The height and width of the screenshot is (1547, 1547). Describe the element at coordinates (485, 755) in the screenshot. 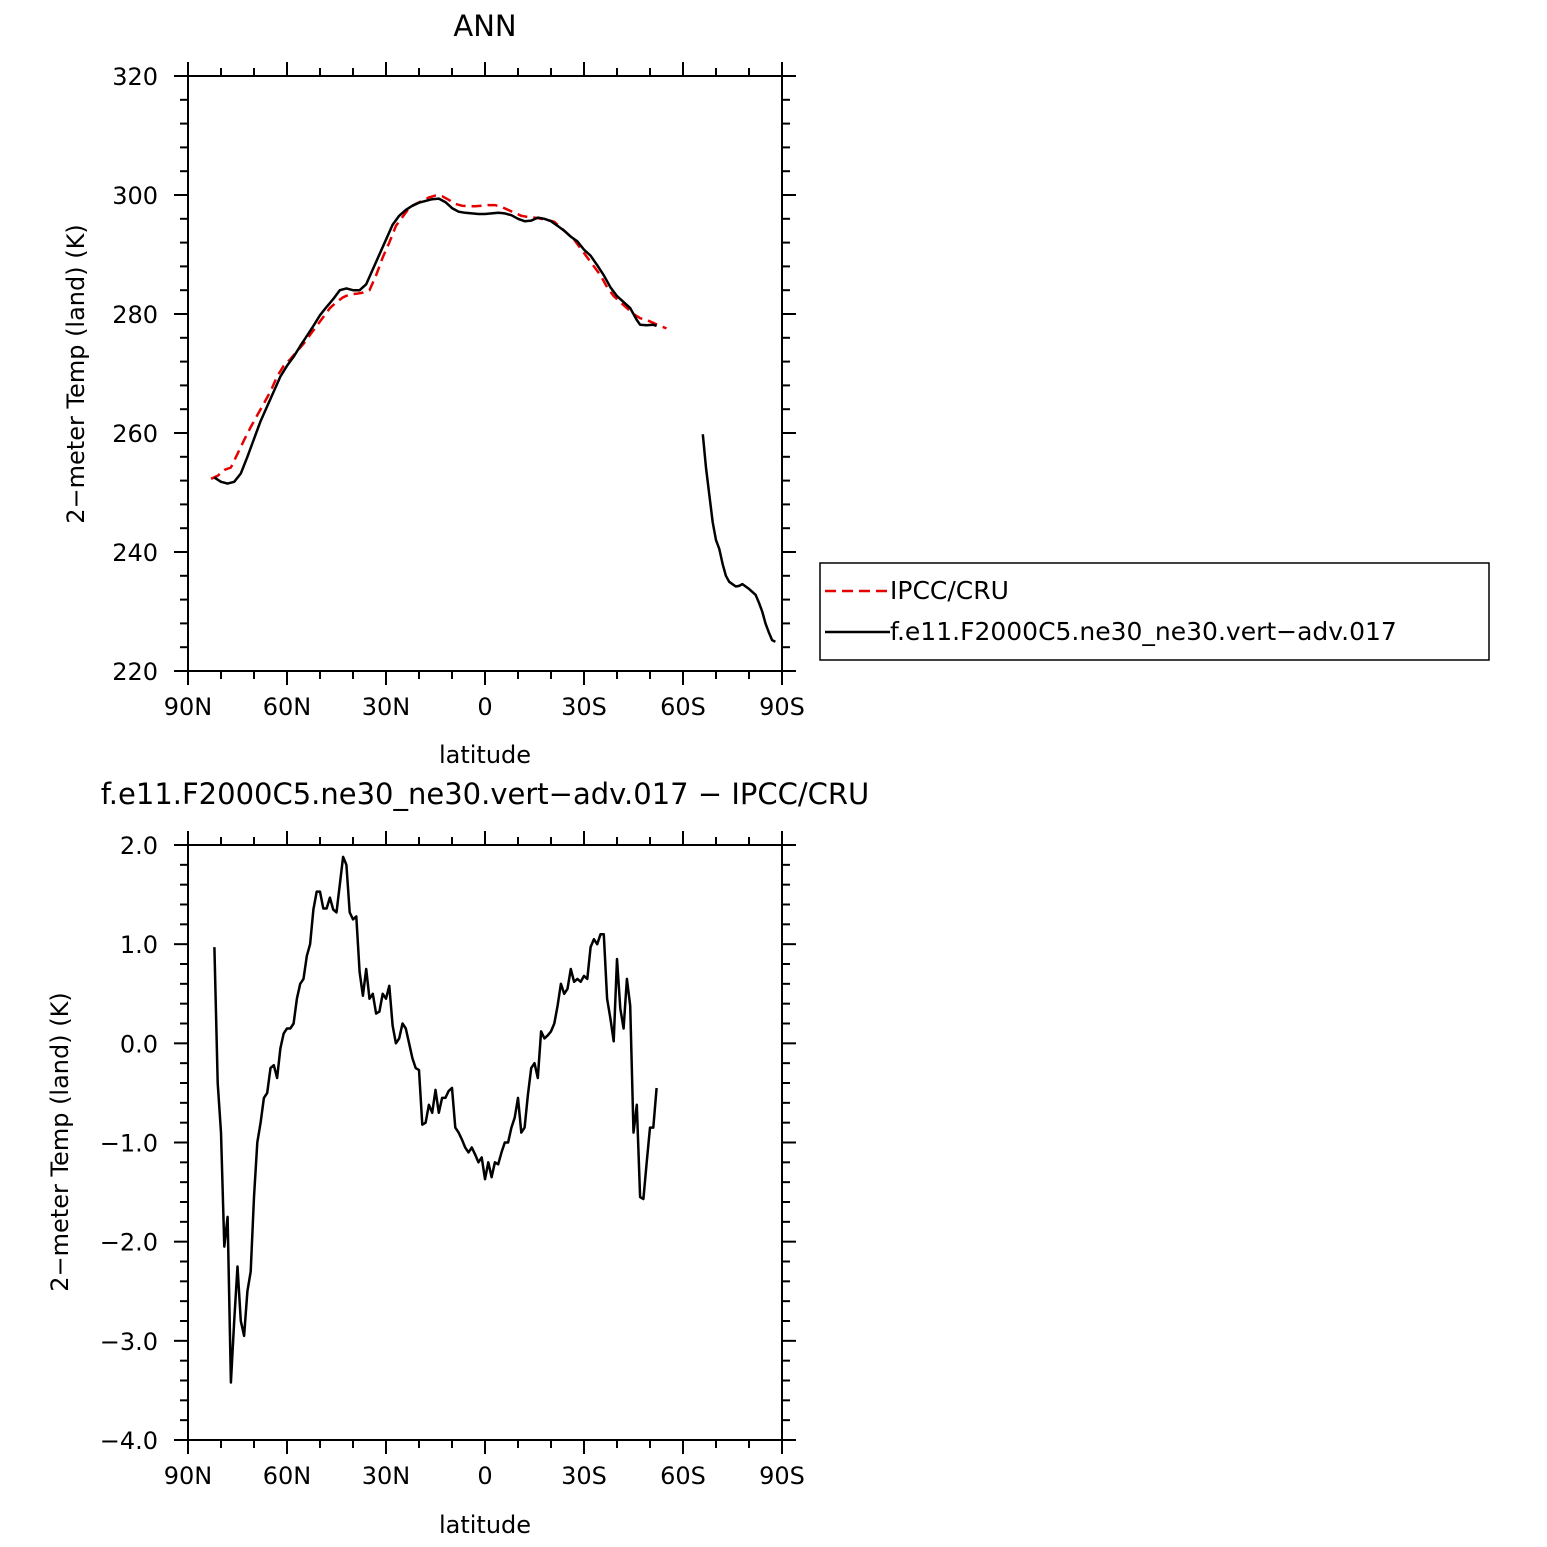

I see `top-chart-x-label: latitude` at that location.